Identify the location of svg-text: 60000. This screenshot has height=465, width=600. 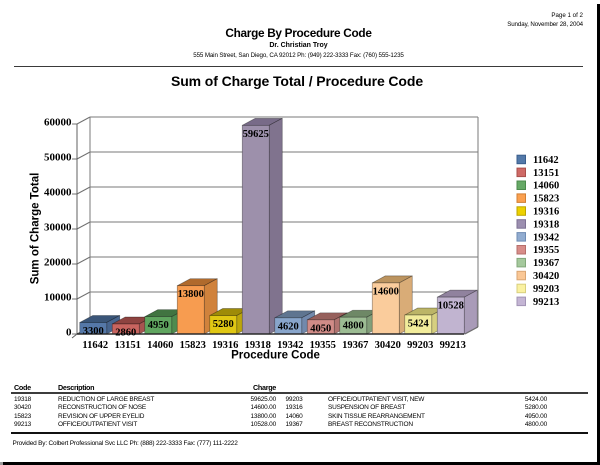
(58, 123).